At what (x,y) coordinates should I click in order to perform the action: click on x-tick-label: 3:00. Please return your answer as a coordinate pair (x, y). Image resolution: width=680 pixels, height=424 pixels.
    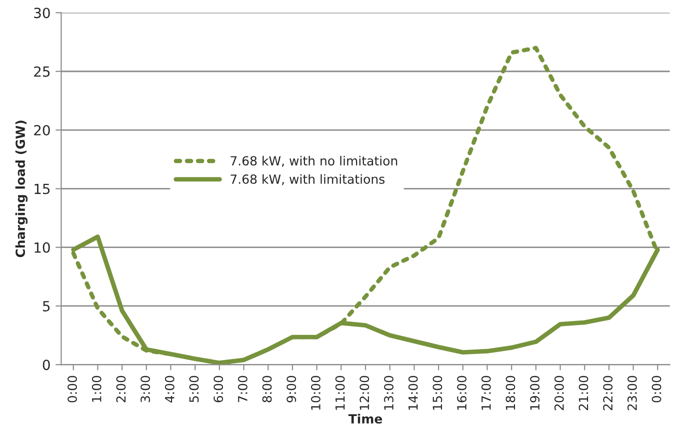
    Looking at the image, I should click on (145, 389).